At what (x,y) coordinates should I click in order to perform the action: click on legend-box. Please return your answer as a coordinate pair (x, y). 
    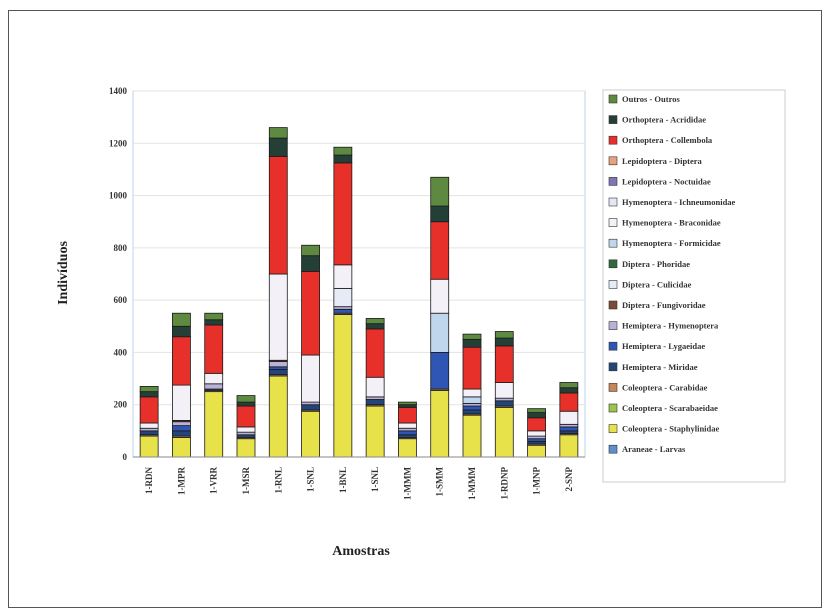
    Looking at the image, I should click on (694, 286).